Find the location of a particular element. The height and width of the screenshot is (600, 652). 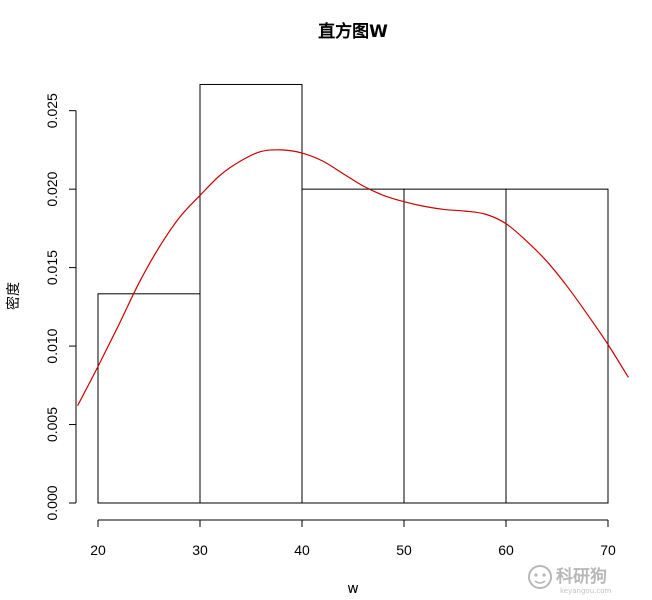

x-tick-label: 50 is located at coordinates (404, 550).